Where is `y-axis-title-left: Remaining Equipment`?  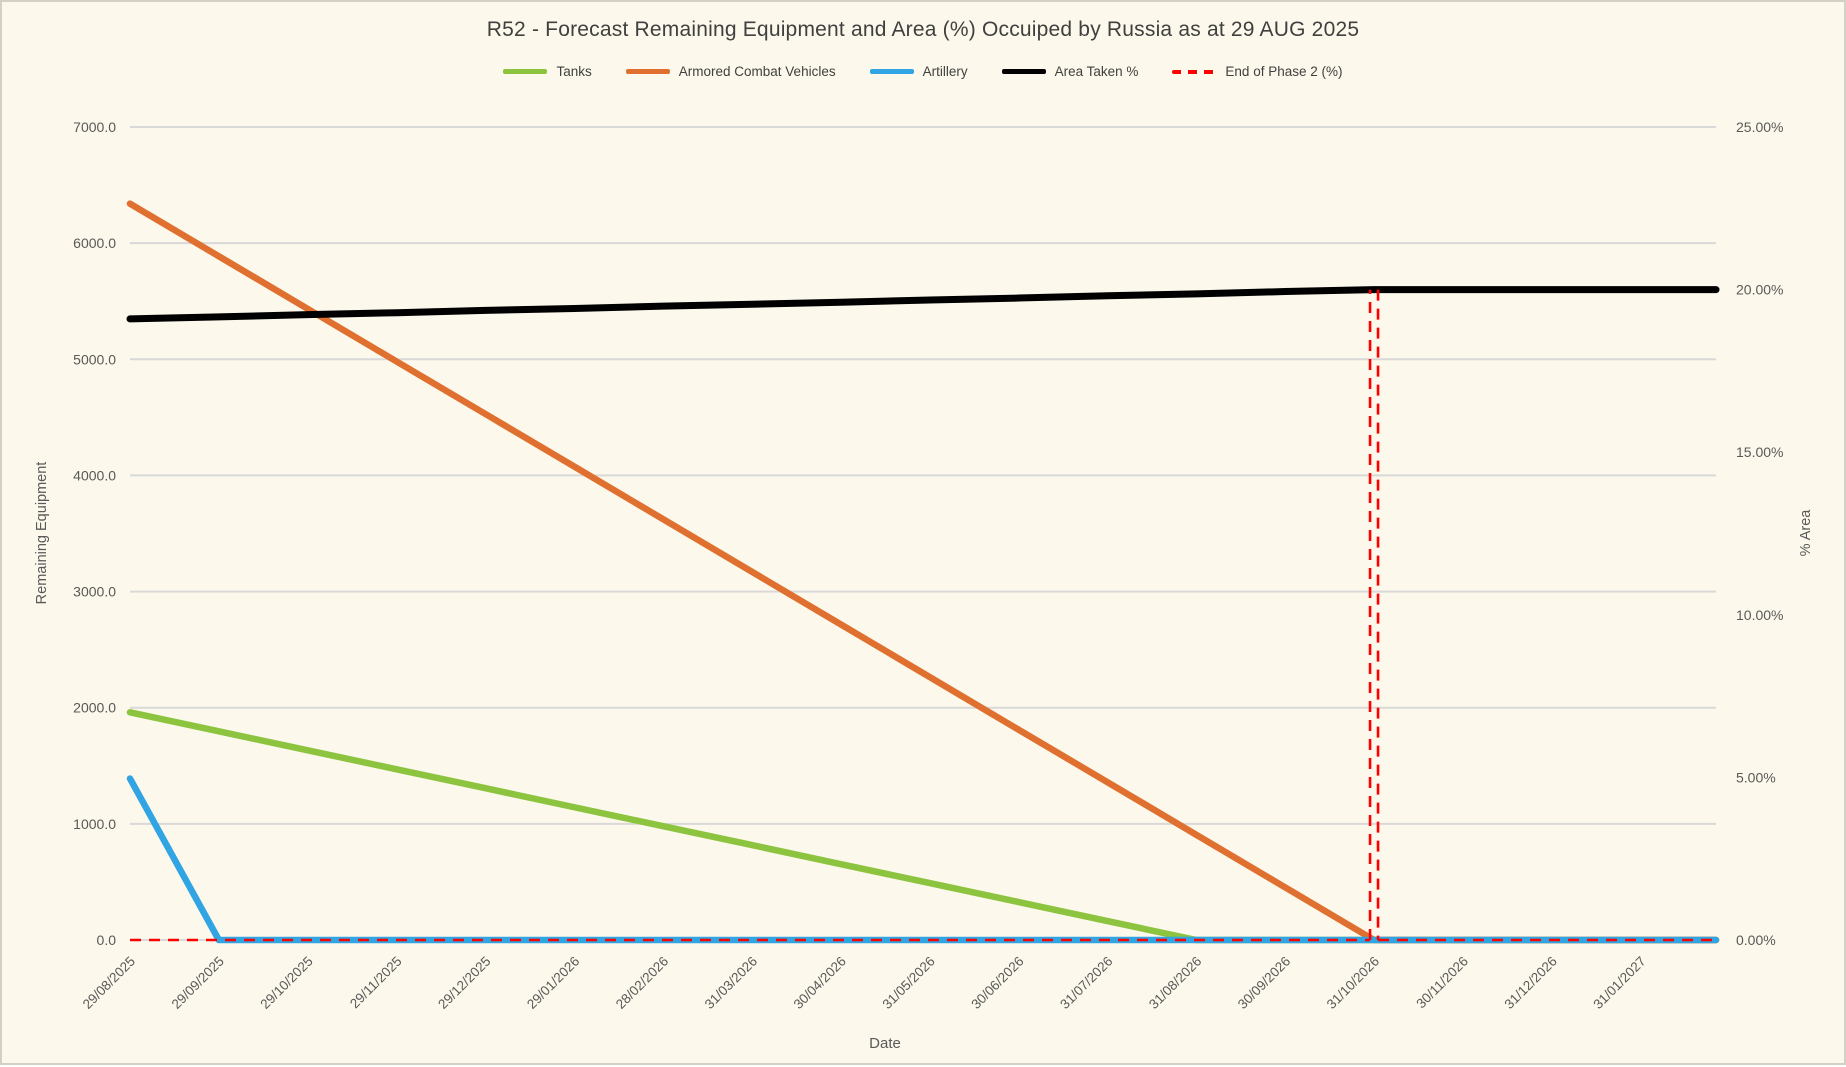
y-axis-title-left: Remaining Equipment is located at coordinates (42, 533).